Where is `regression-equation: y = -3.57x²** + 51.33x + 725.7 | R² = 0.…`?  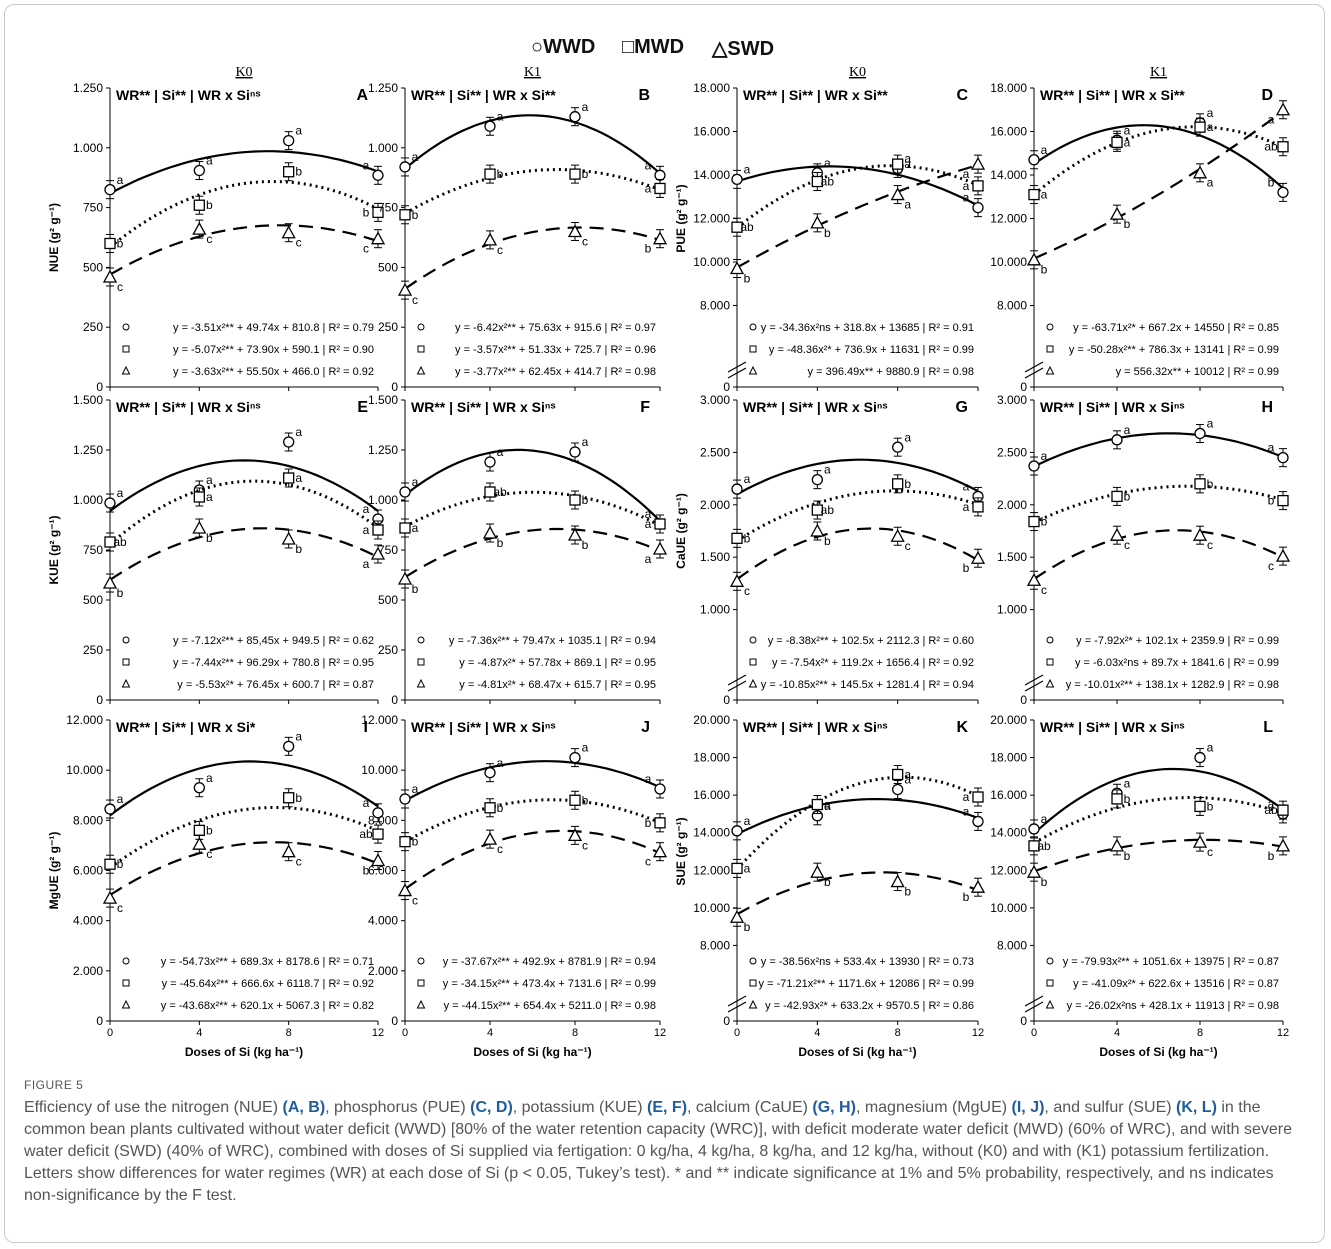 regression-equation: y = -3.57x²** + 51.33x + 725.7 | R² = 0.… is located at coordinates (555, 350).